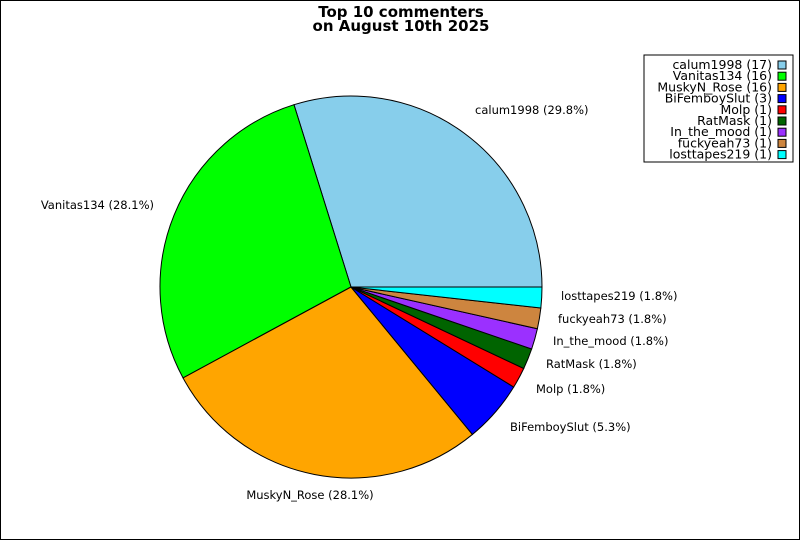  What do you see at coordinates (734, 120) in the screenshot?
I see `legend-label-ratmask: RatMask (1)` at bounding box center [734, 120].